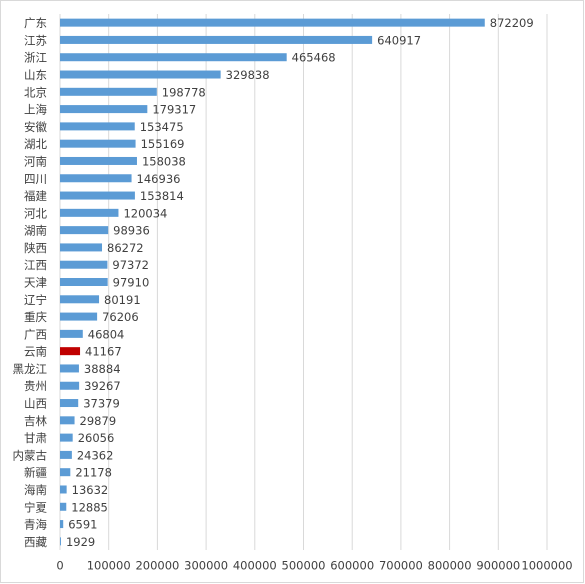 Image resolution: width=585 pixels, height=584 pixels. What do you see at coordinates (35, 525) in the screenshot?
I see `y-tick-label: 青海` at bounding box center [35, 525].